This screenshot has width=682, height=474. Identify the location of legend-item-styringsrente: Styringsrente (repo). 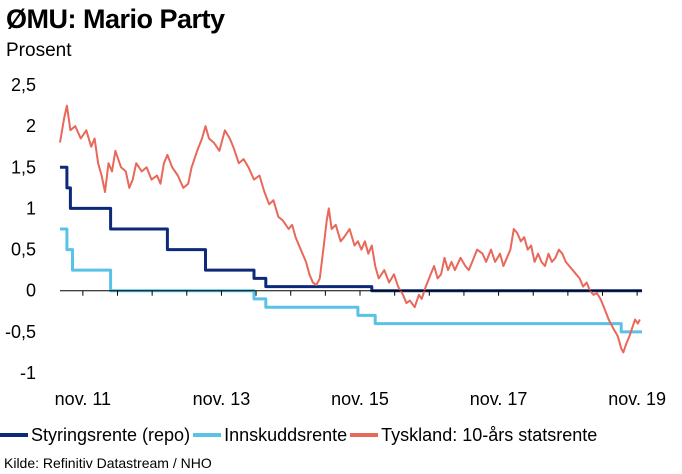
(95, 435).